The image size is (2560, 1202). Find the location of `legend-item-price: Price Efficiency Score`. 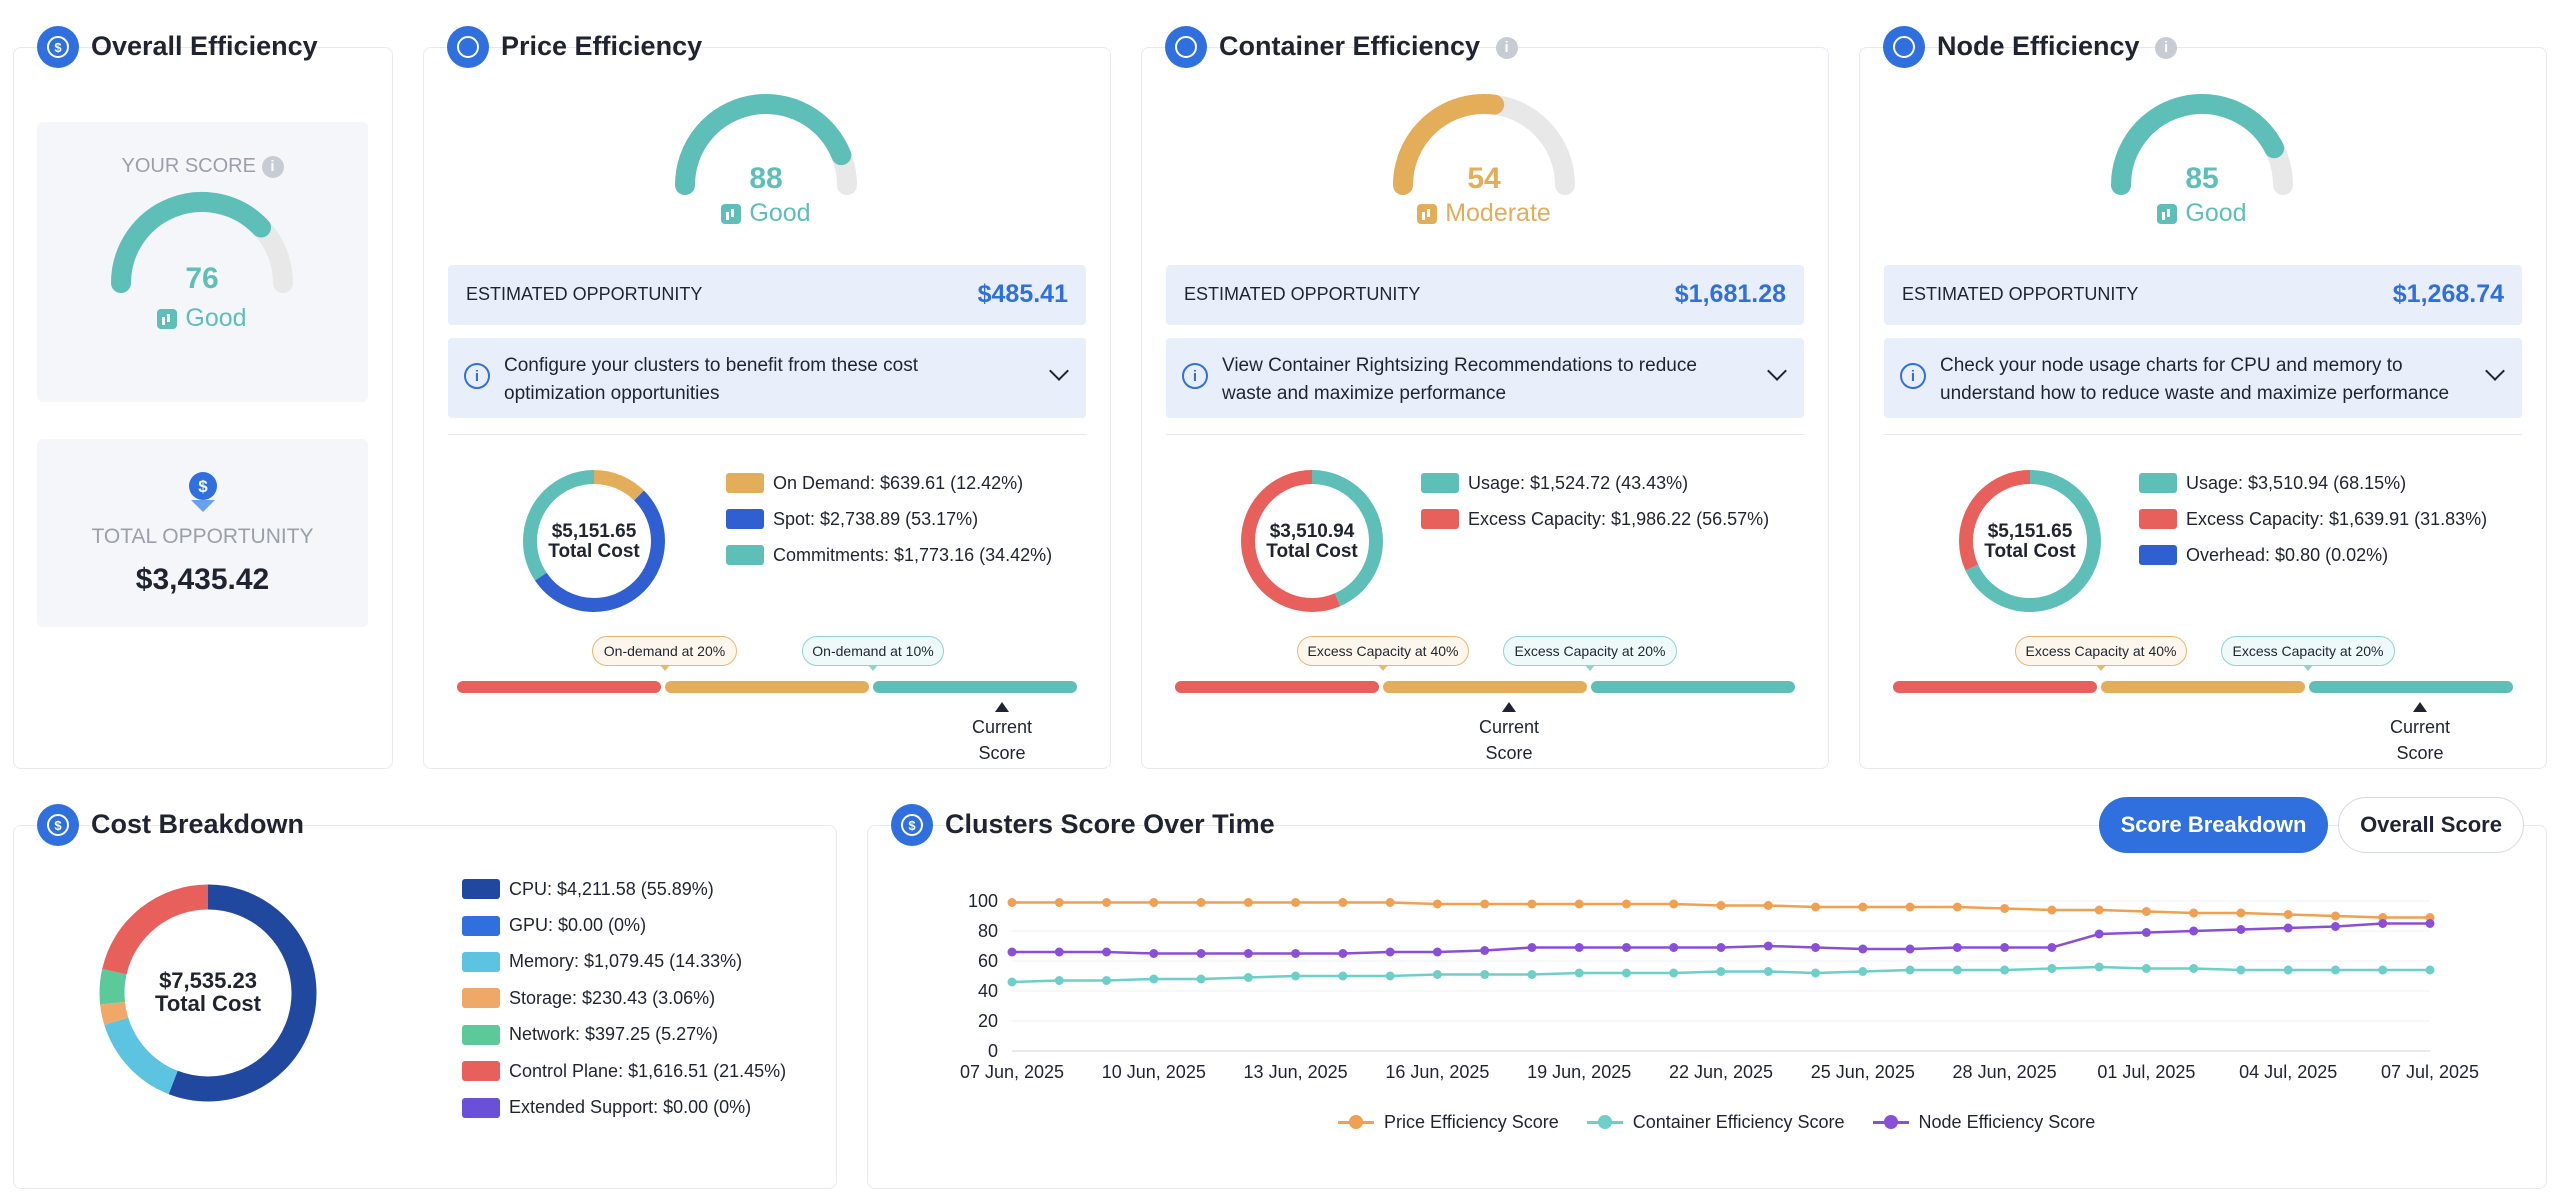

legend-item-price: Price Efficiency Score is located at coordinates (1448, 1122).